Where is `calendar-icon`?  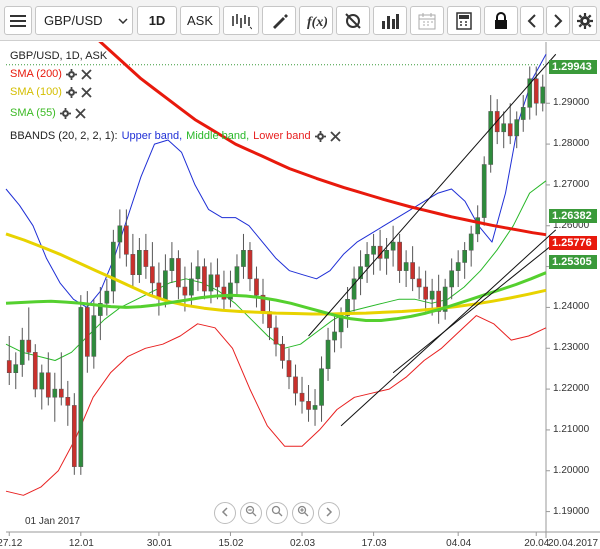
calendar-icon is located at coordinates (427, 21).